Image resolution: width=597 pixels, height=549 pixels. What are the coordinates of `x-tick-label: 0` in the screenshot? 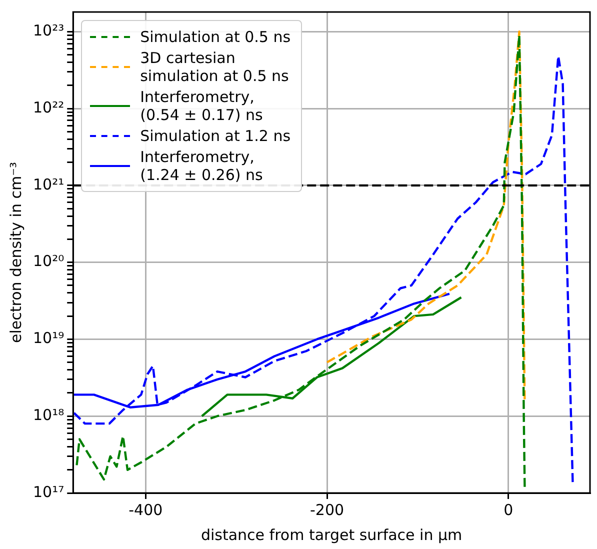 It's located at (509, 509).